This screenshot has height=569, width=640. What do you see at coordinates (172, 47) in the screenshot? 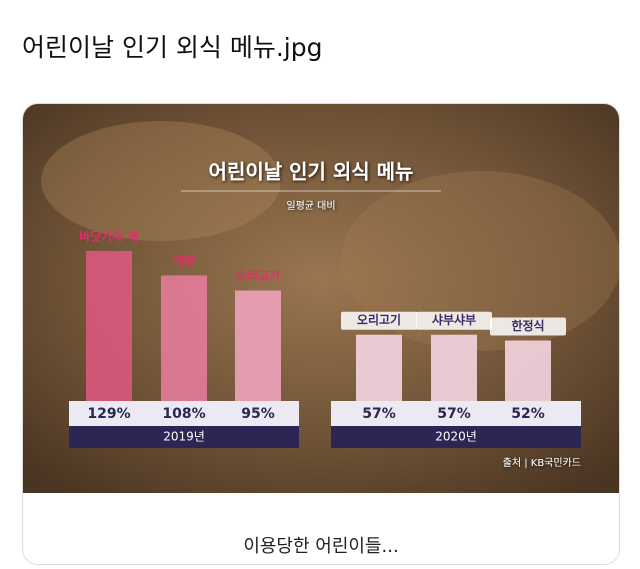
I see `post-title: 어린이날 인기 외식 메뉴.jpg` at bounding box center [172, 47].